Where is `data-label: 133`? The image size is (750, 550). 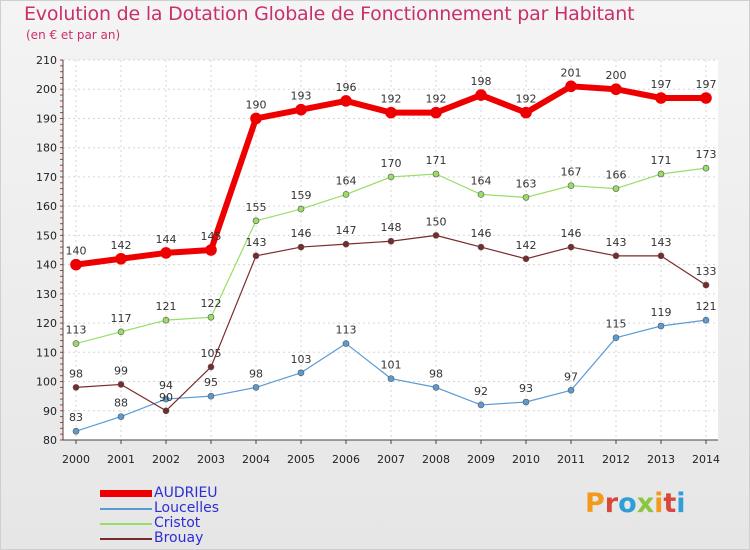 data-label: 133 is located at coordinates (706, 271).